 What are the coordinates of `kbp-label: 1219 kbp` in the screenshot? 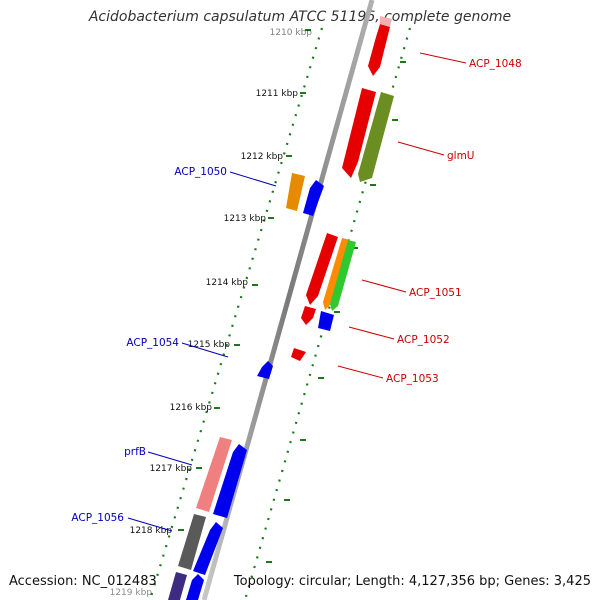 It's located at (131, 593).